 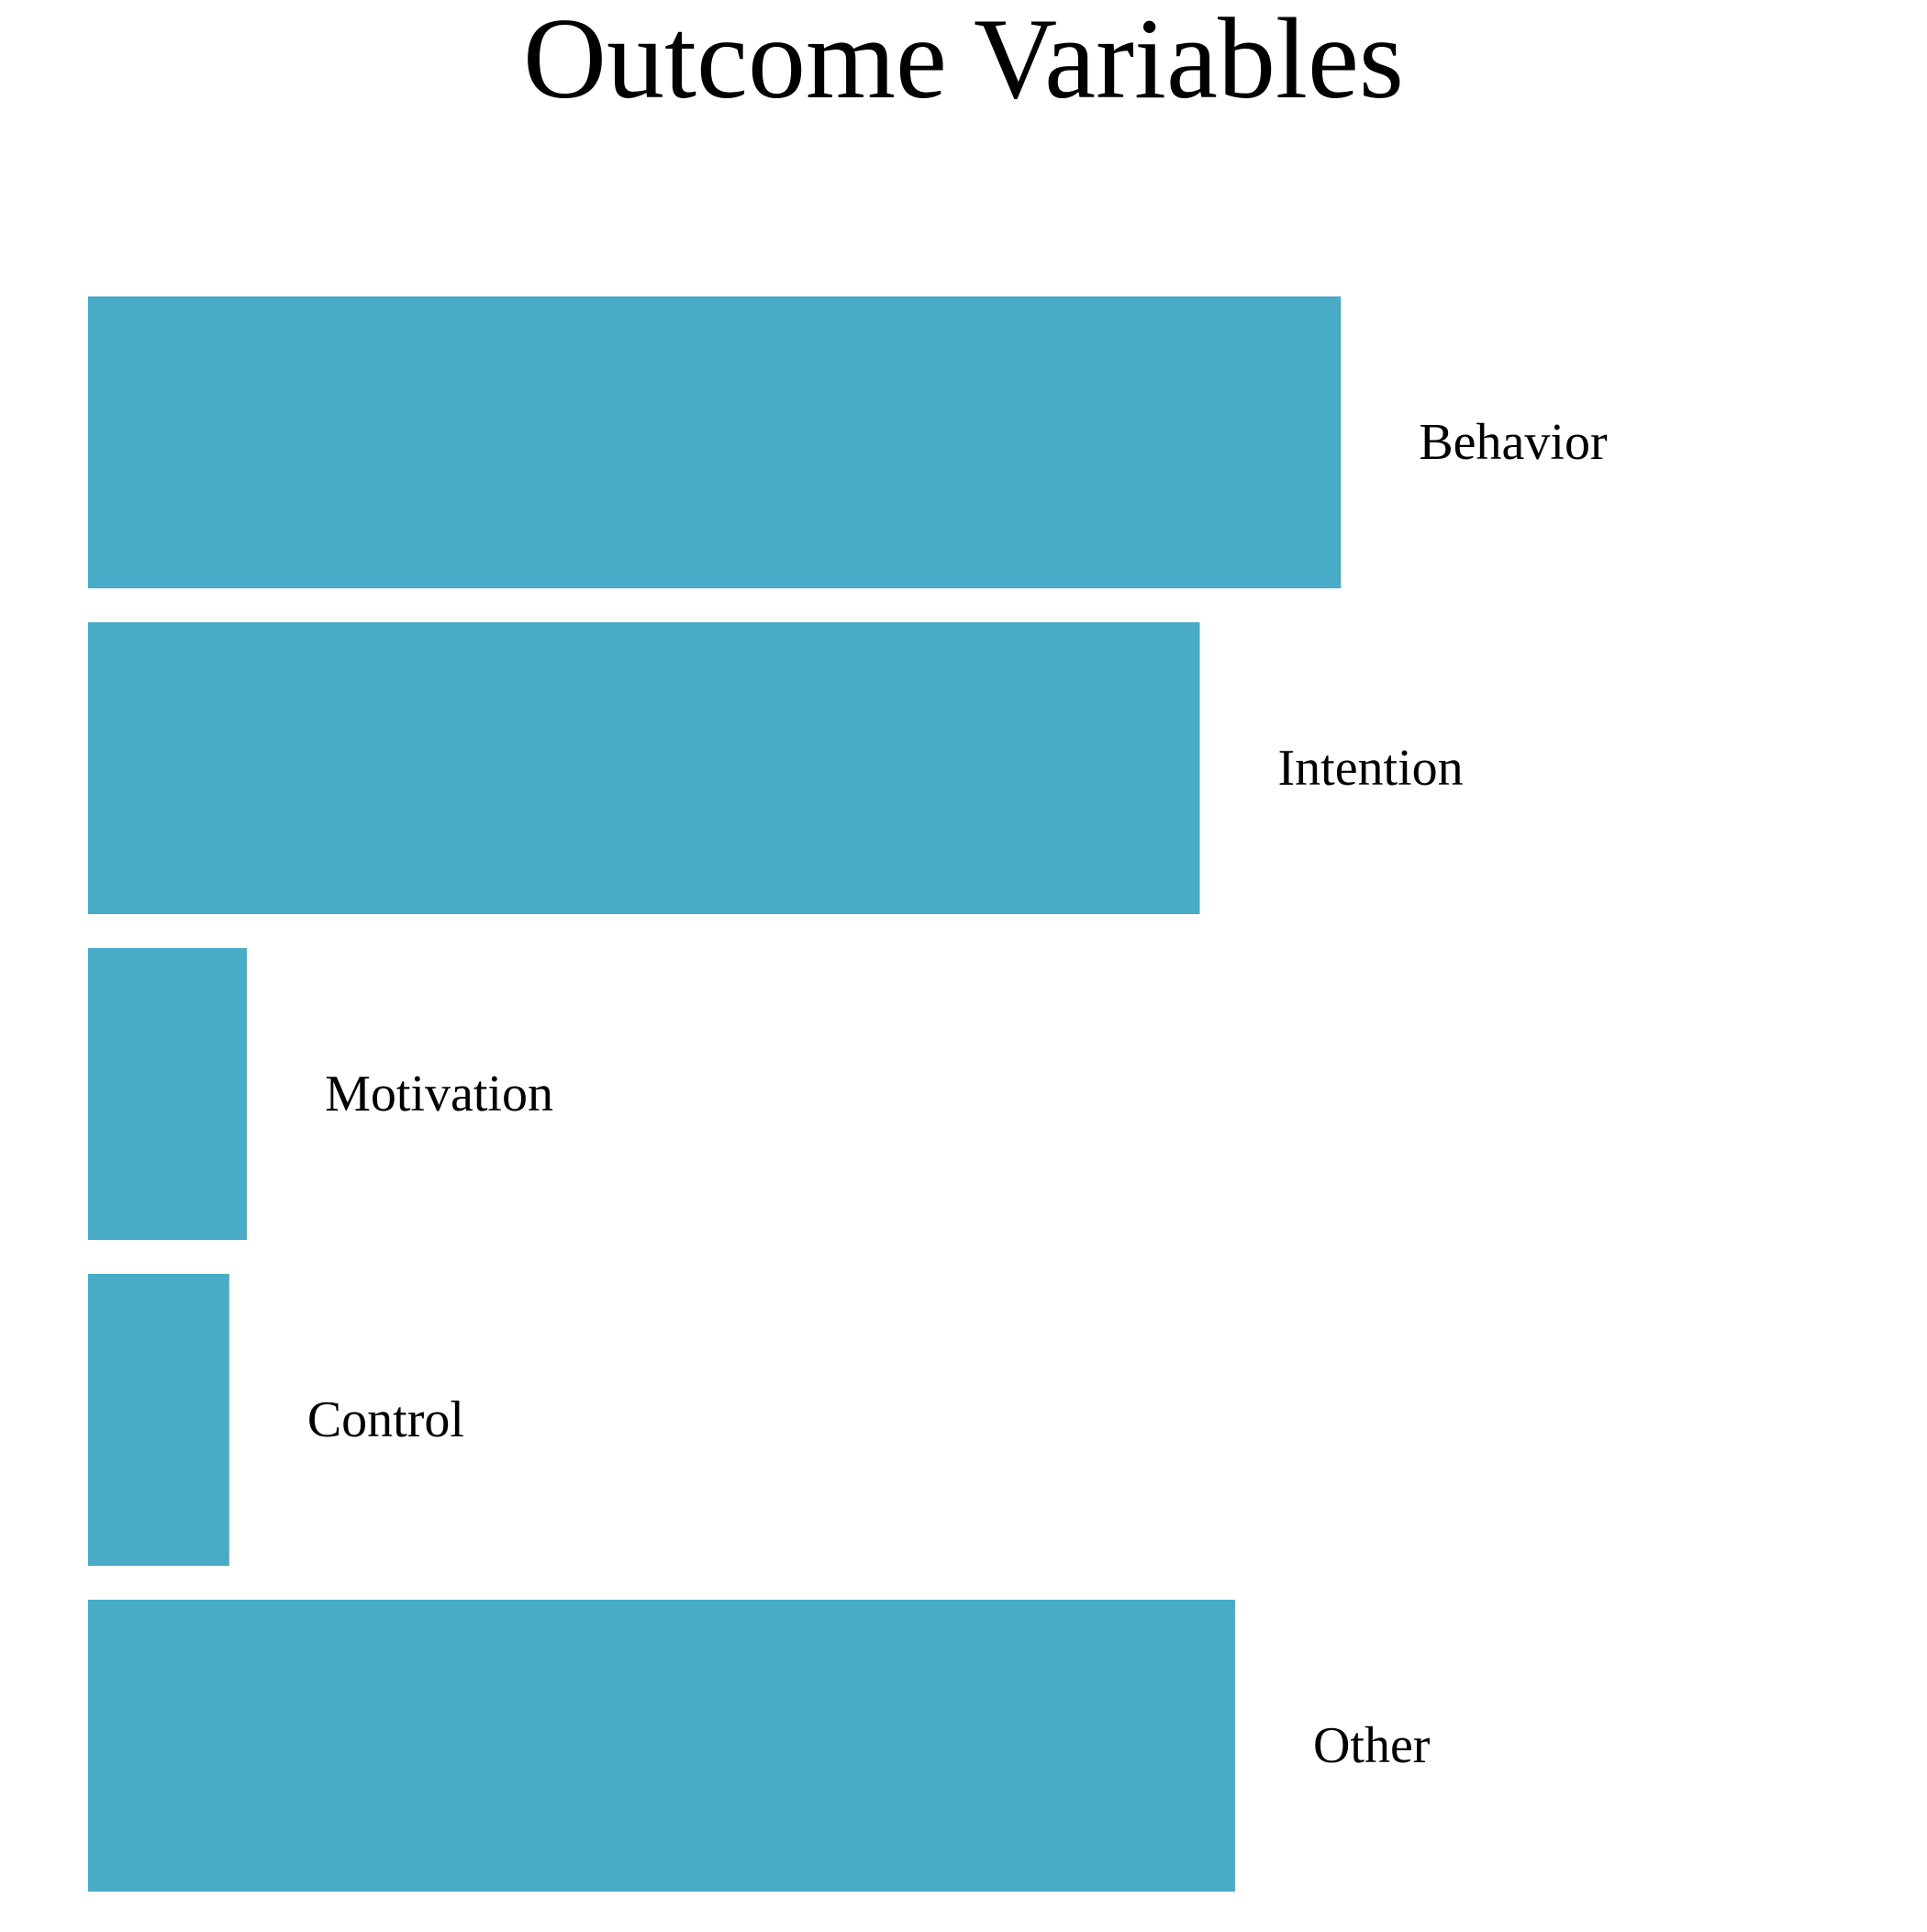 I want to click on chart-title: Outcome Variables, so click(x=963, y=61).